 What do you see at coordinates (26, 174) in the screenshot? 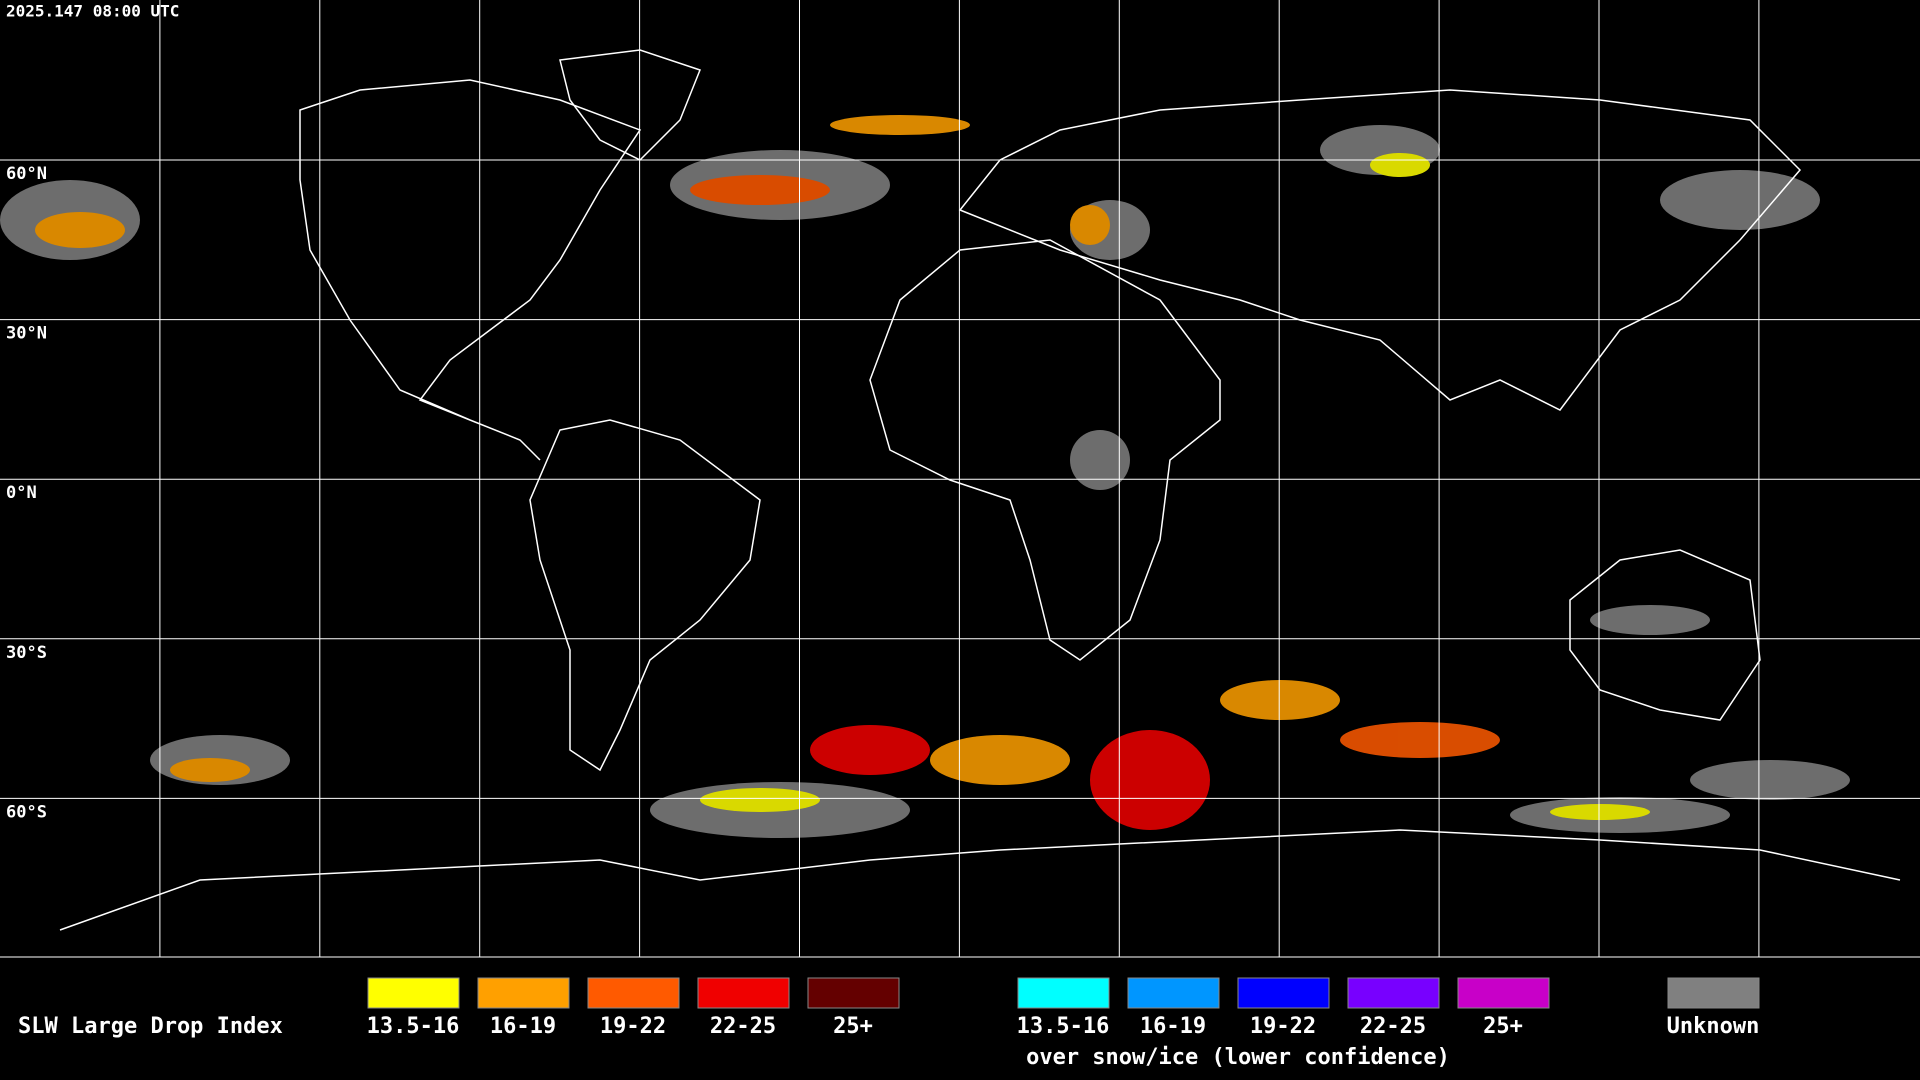
I see `latitude-label: 60°N` at bounding box center [26, 174].